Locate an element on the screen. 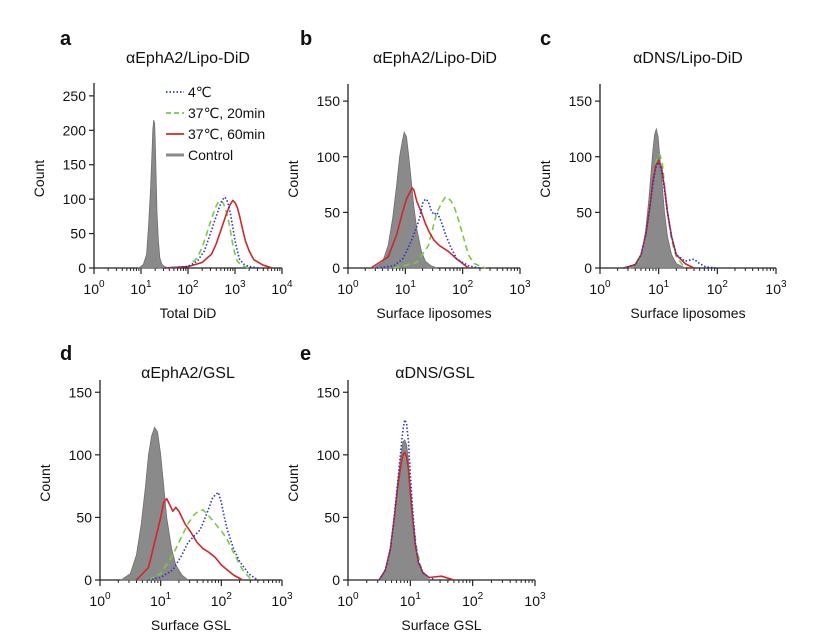 The height and width of the screenshot is (642, 836). panel-title: αDNS/GSL is located at coordinates (435, 373).